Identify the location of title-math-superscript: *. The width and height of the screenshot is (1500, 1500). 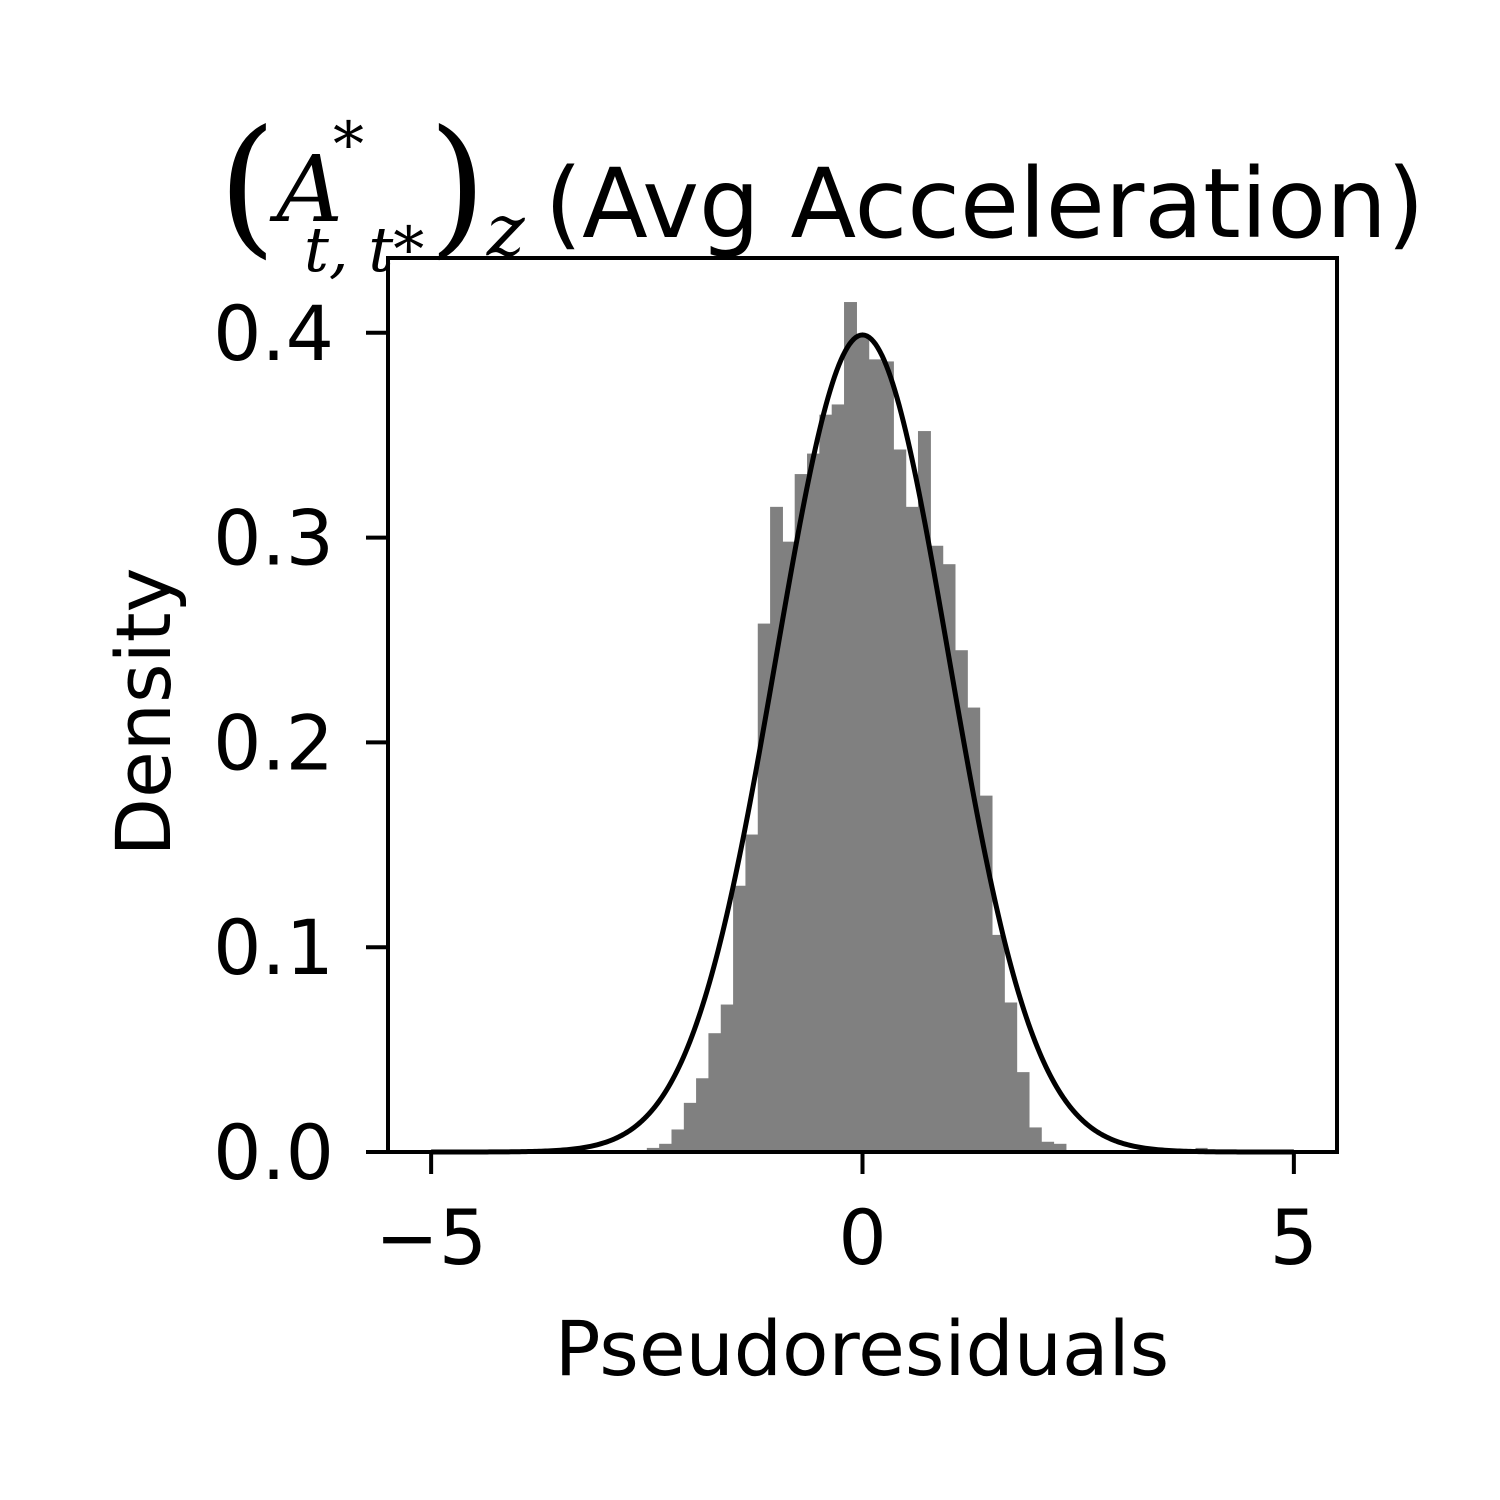
(348, 144).